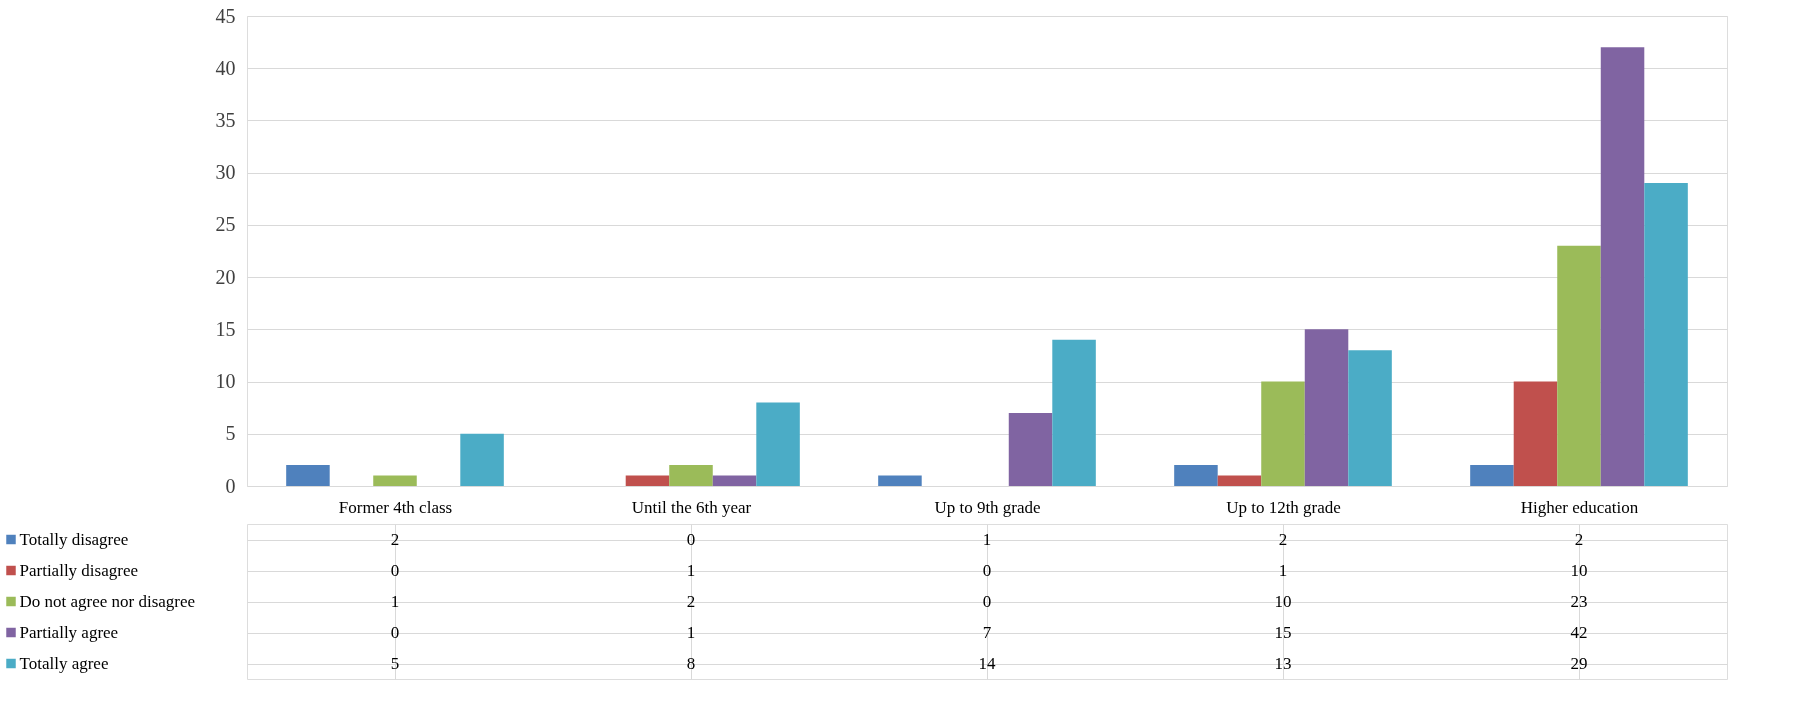 The width and height of the screenshot is (1798, 704). What do you see at coordinates (230, 433) in the screenshot?
I see `y-tick-label: 5` at bounding box center [230, 433].